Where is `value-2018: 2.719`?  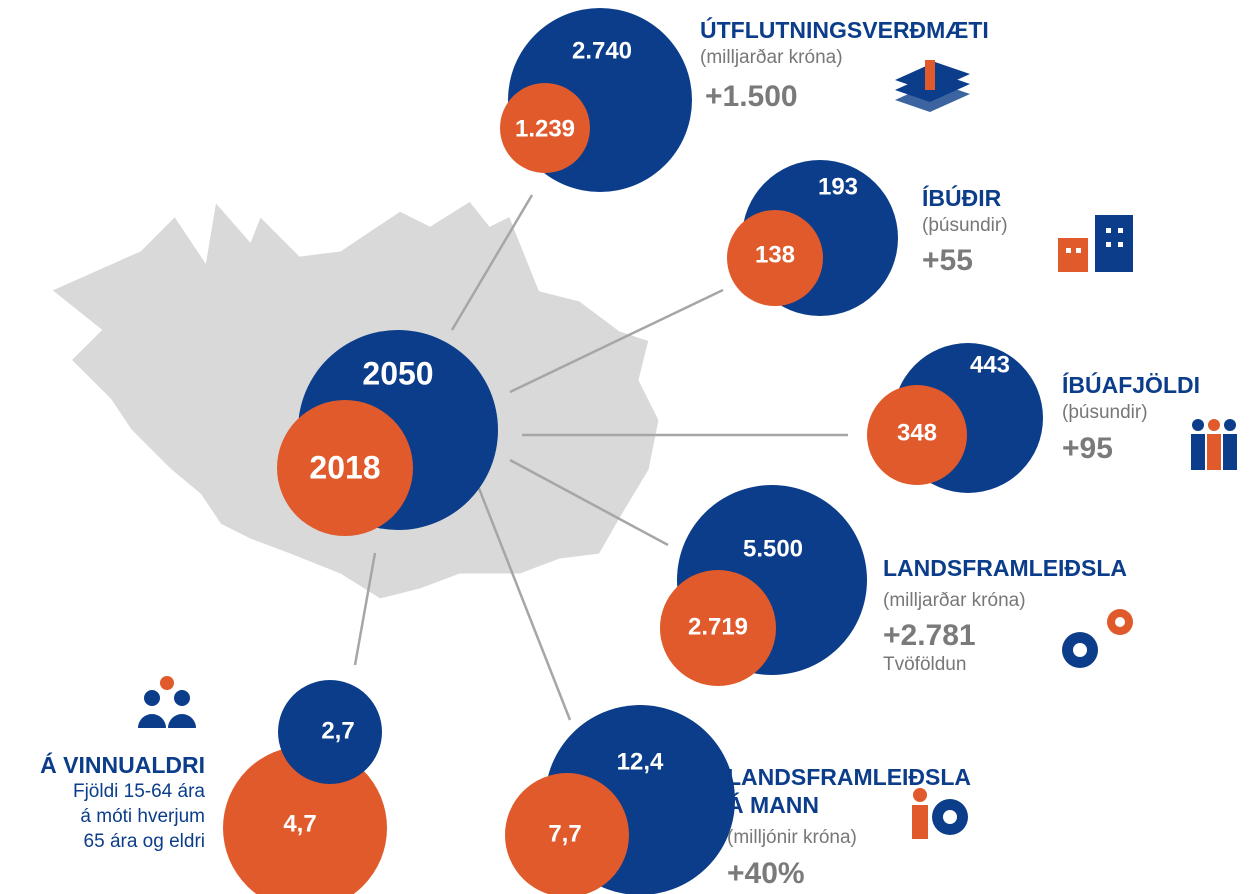 value-2018: 2.719 is located at coordinates (718, 626).